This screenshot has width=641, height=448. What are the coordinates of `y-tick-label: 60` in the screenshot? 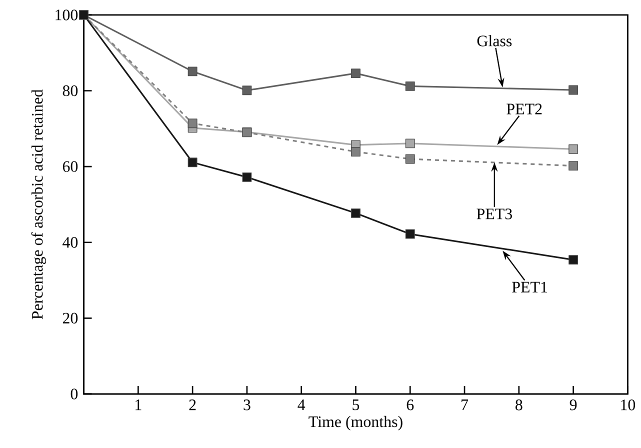 It's located at (70, 166).